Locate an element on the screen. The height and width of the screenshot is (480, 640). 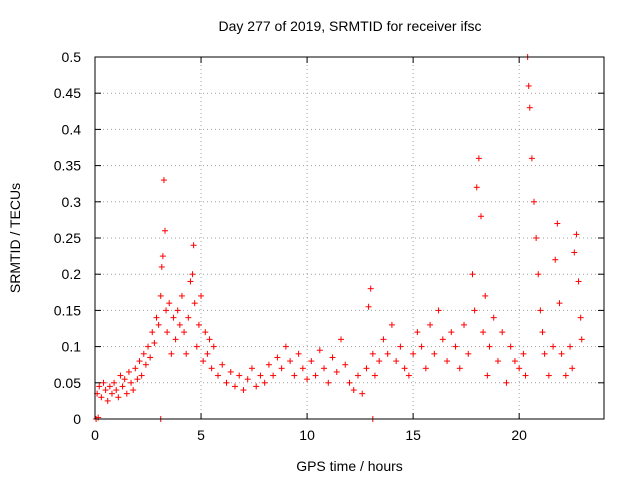
y-tick-label: 0.2 is located at coordinates (72, 274).